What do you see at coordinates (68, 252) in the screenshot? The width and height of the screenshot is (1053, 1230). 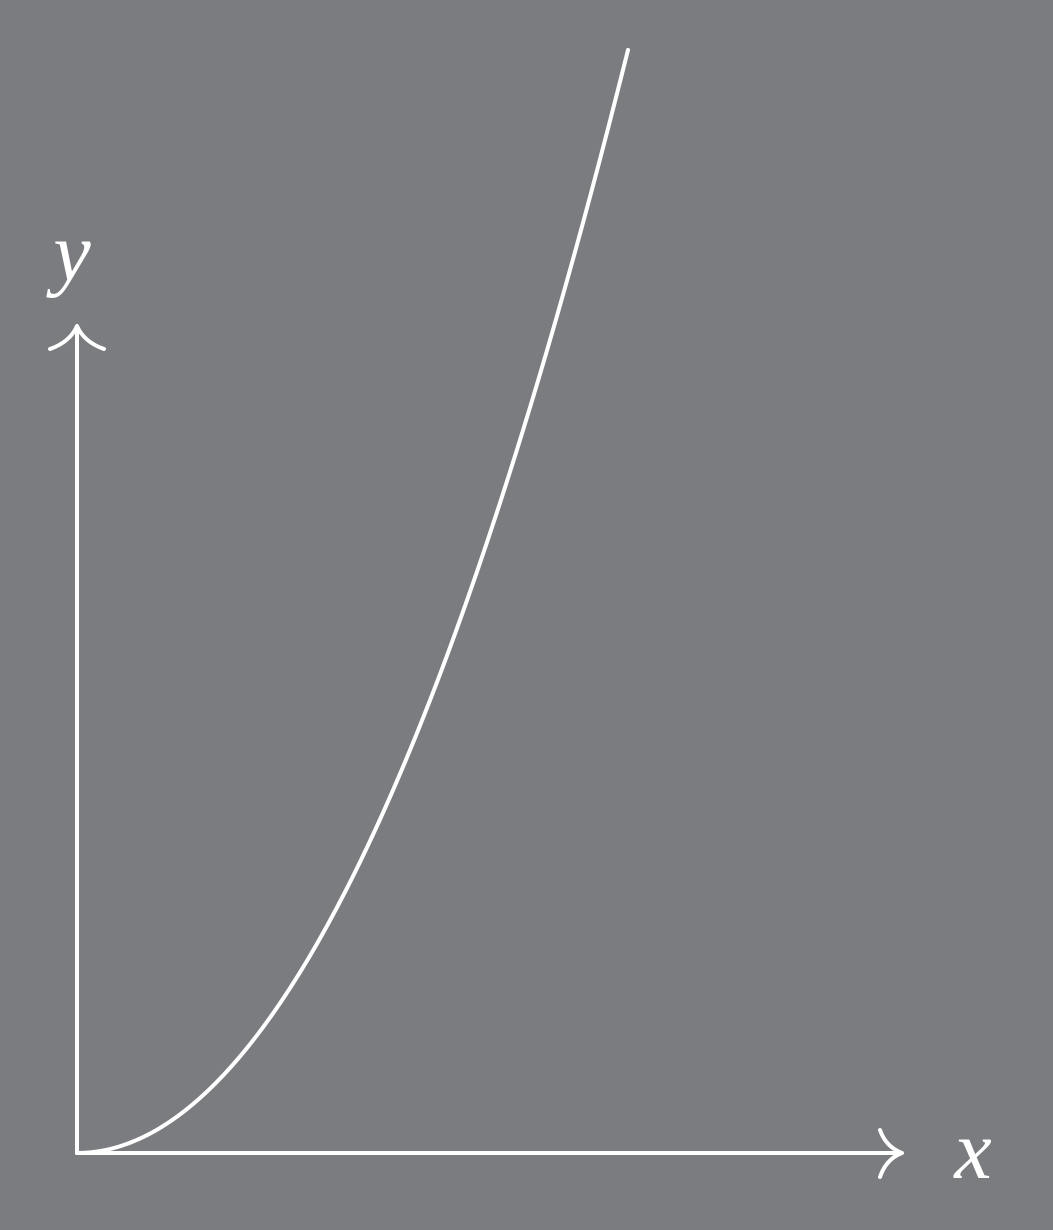 I see `y-axis-label: y` at bounding box center [68, 252].